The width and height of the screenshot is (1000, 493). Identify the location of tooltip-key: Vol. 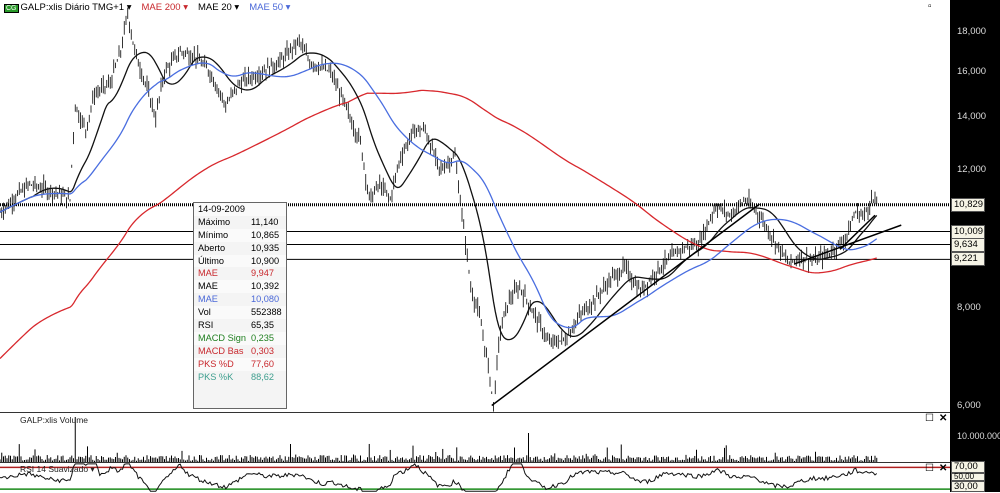
(204, 312).